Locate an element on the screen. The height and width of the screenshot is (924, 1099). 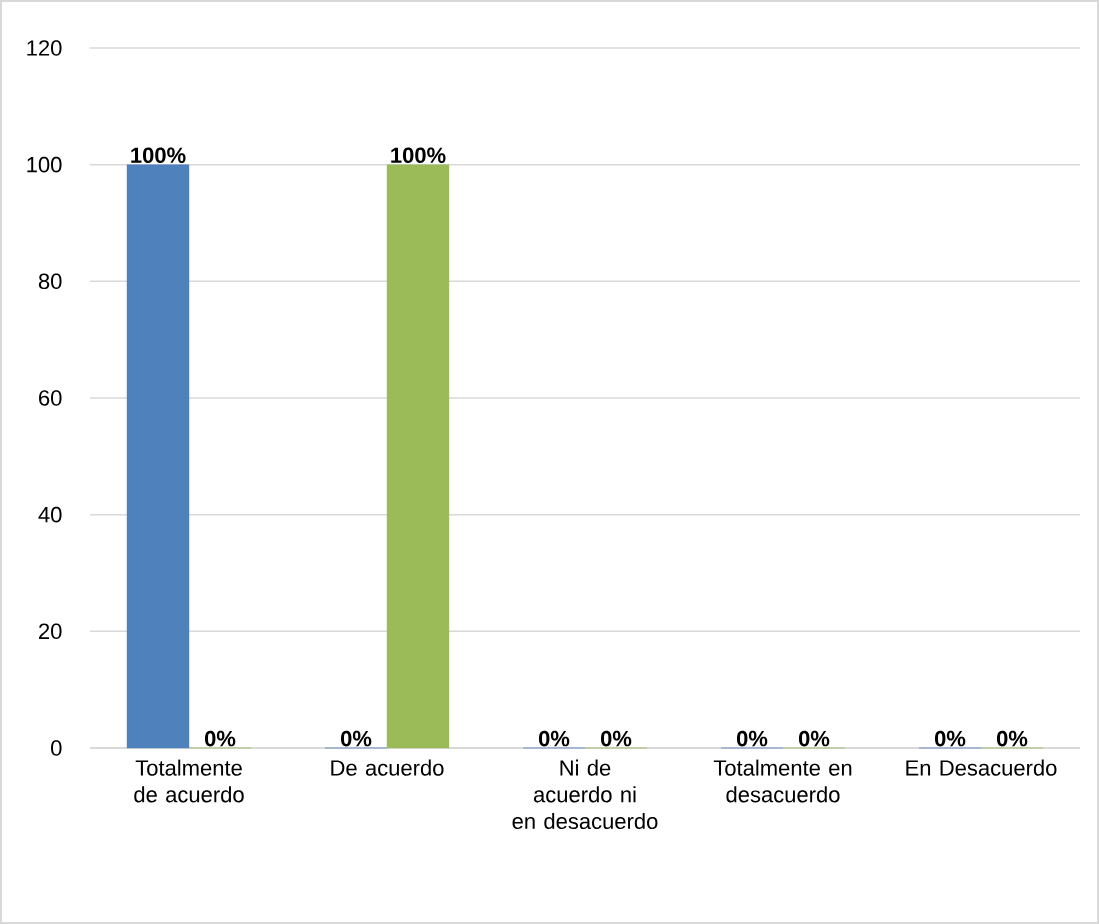
y-tick-label: 60 is located at coordinates (50, 398).